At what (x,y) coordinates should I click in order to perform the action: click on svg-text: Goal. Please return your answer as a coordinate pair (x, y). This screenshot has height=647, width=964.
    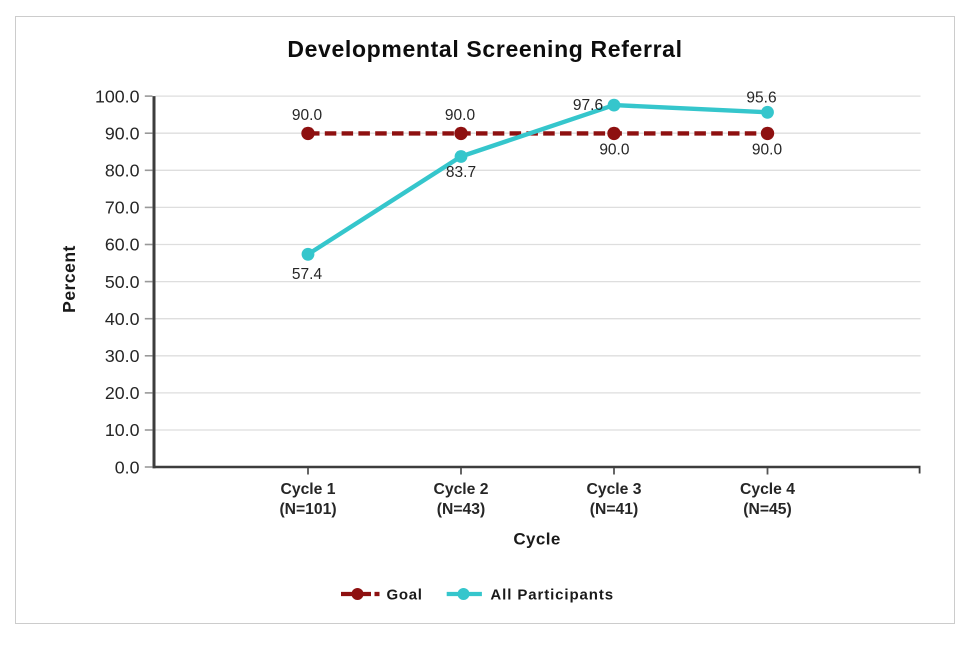
    Looking at the image, I should click on (405, 595).